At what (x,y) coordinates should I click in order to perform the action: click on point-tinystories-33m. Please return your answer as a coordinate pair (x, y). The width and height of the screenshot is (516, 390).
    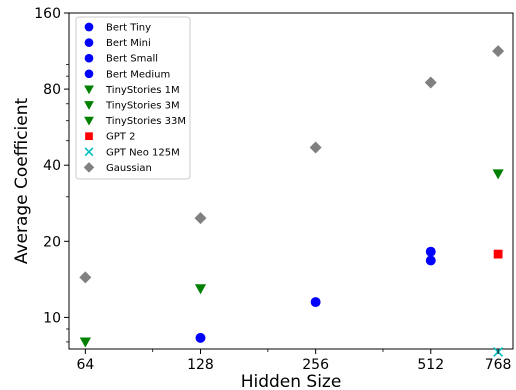
    Looking at the image, I should click on (498, 174).